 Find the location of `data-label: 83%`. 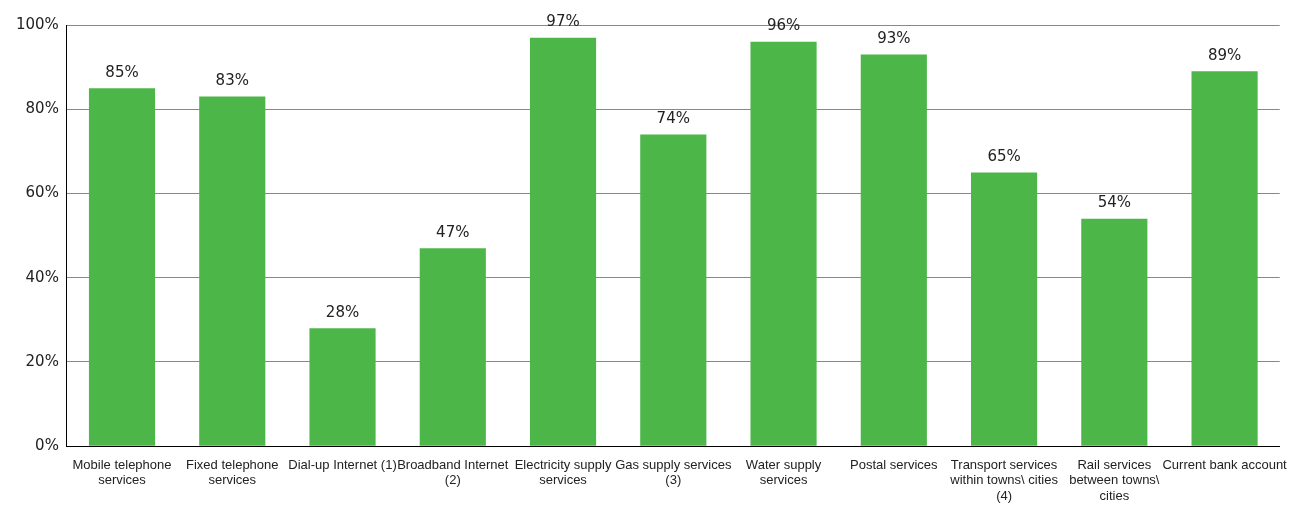

data-label: 83% is located at coordinates (232, 79).